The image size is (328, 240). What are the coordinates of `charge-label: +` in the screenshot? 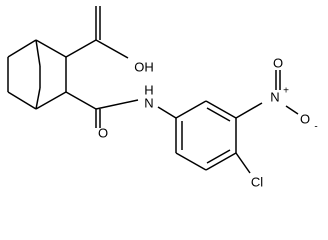 It's located at (286, 91).